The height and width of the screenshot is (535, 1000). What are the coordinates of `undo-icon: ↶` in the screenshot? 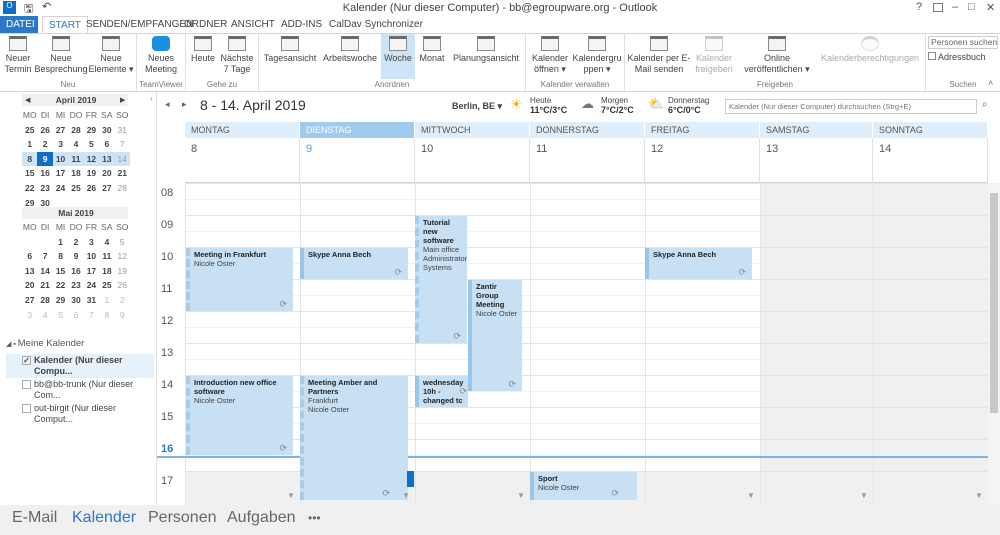 It's located at (47, 7).